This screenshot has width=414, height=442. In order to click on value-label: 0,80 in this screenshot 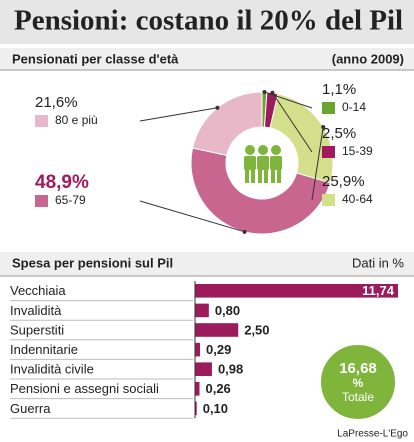, I will do `click(227, 310)`.